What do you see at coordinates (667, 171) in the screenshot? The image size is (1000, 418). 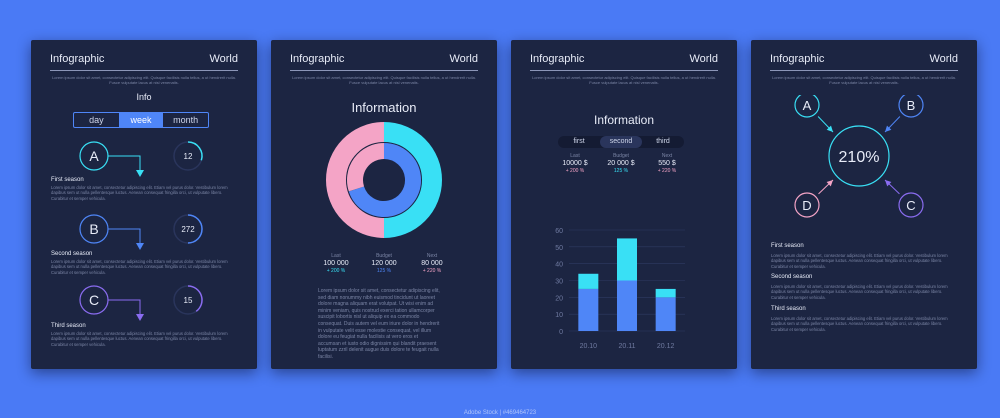 I see `stat-change: + 220 %` at bounding box center [667, 171].